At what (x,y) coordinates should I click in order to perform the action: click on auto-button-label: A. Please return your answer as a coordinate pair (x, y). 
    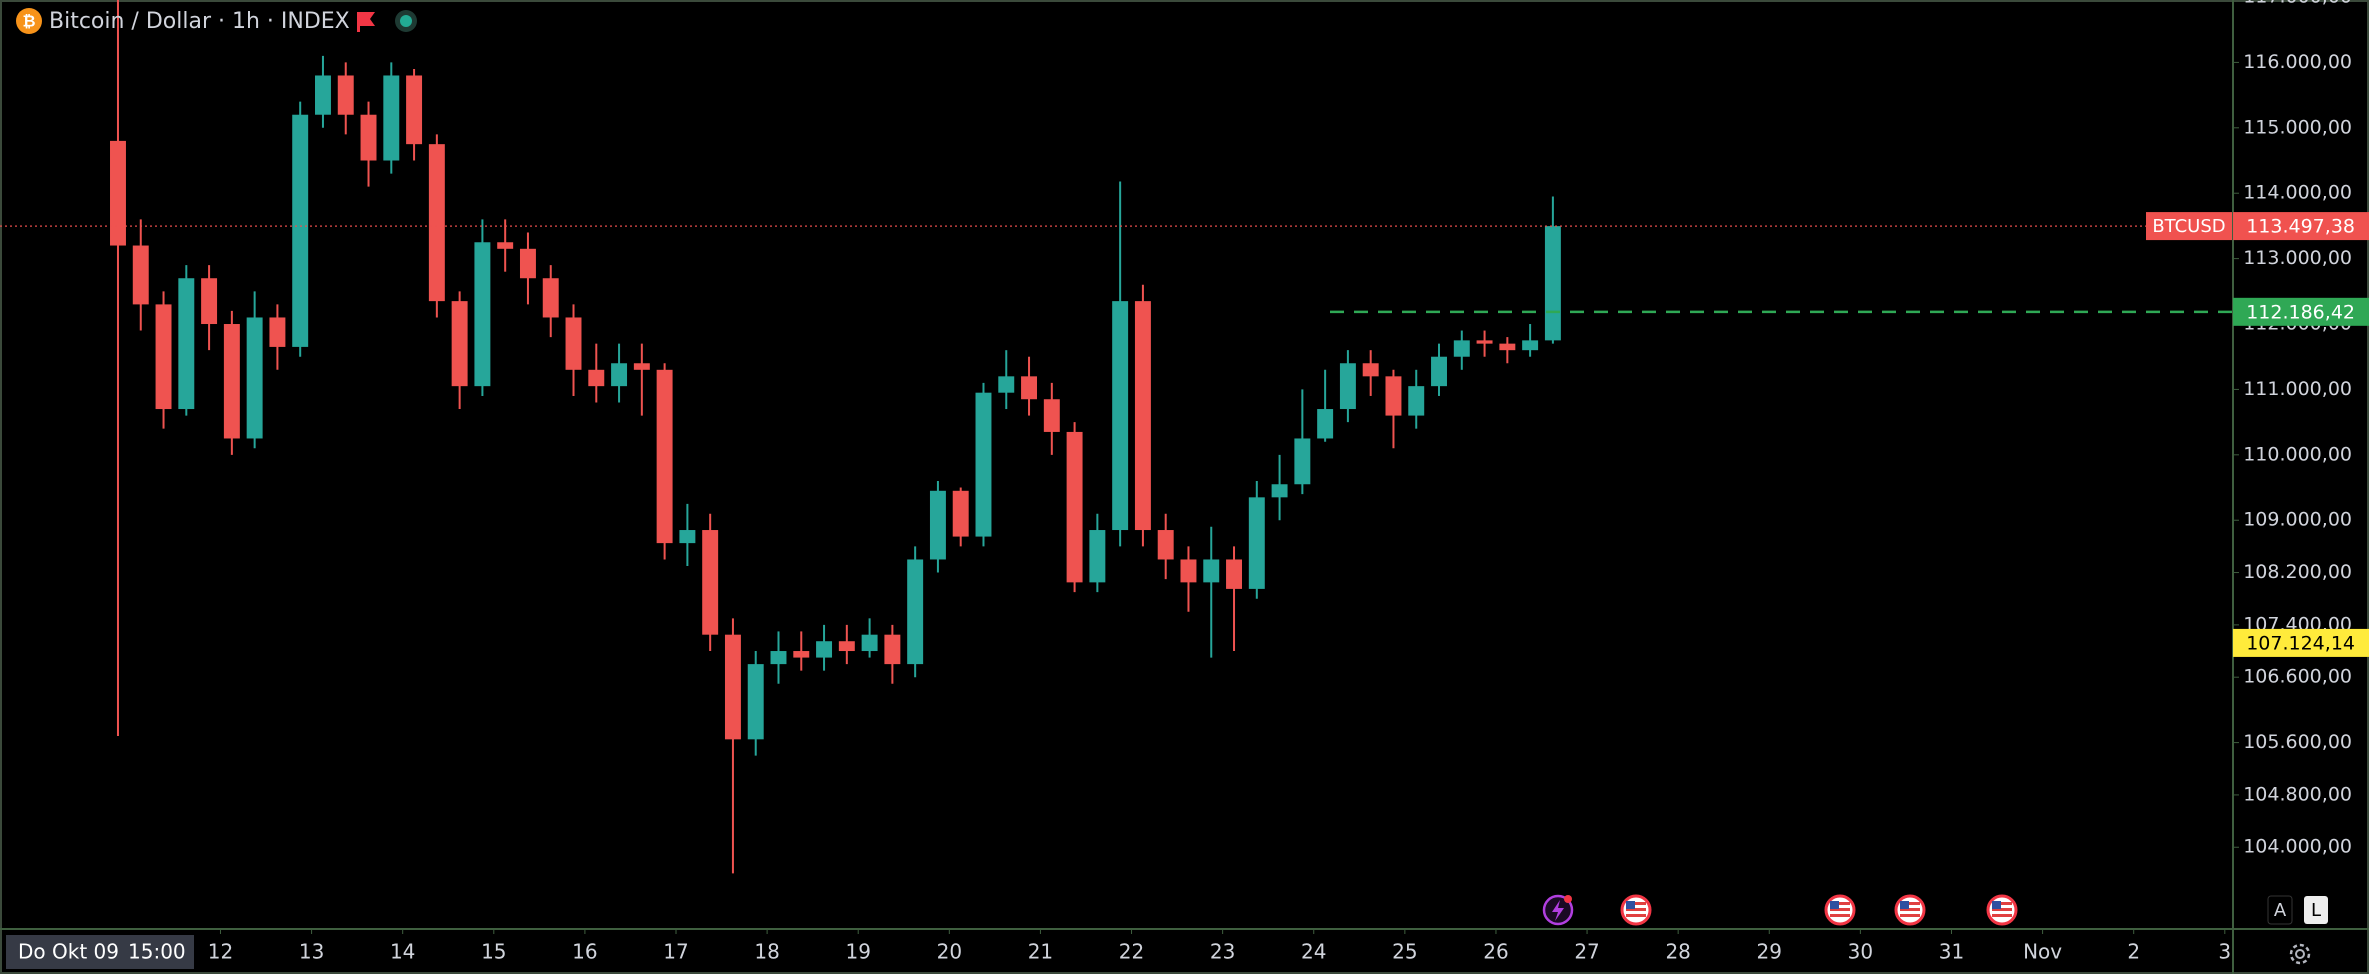
    Looking at the image, I should click on (2280, 910).